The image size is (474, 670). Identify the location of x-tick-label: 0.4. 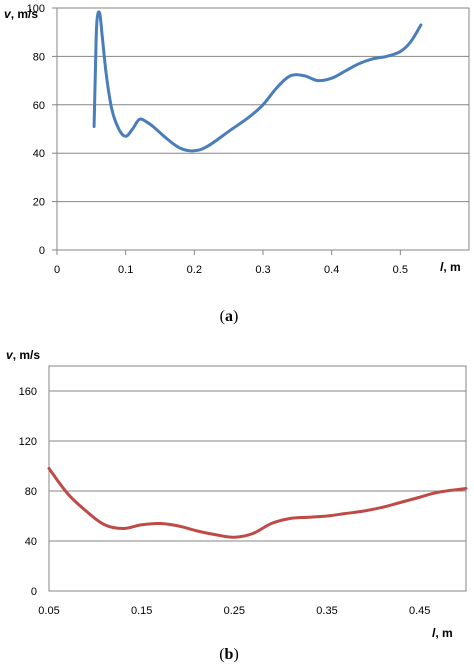
(331, 270).